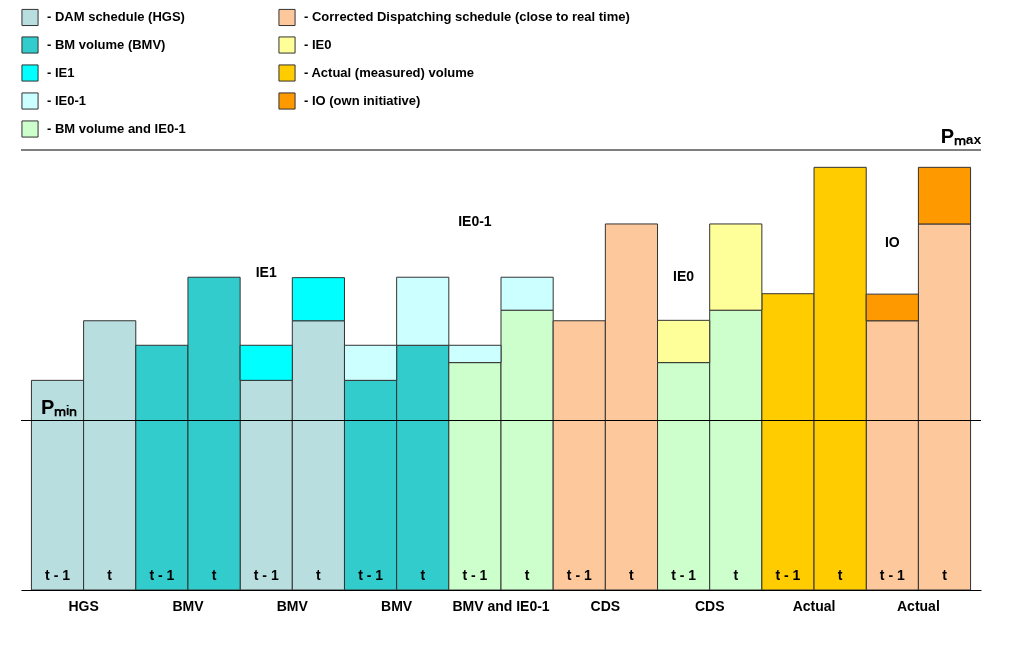 This screenshot has height=662, width=1033. I want to click on legend-label: - IE0-1, so click(67, 100).